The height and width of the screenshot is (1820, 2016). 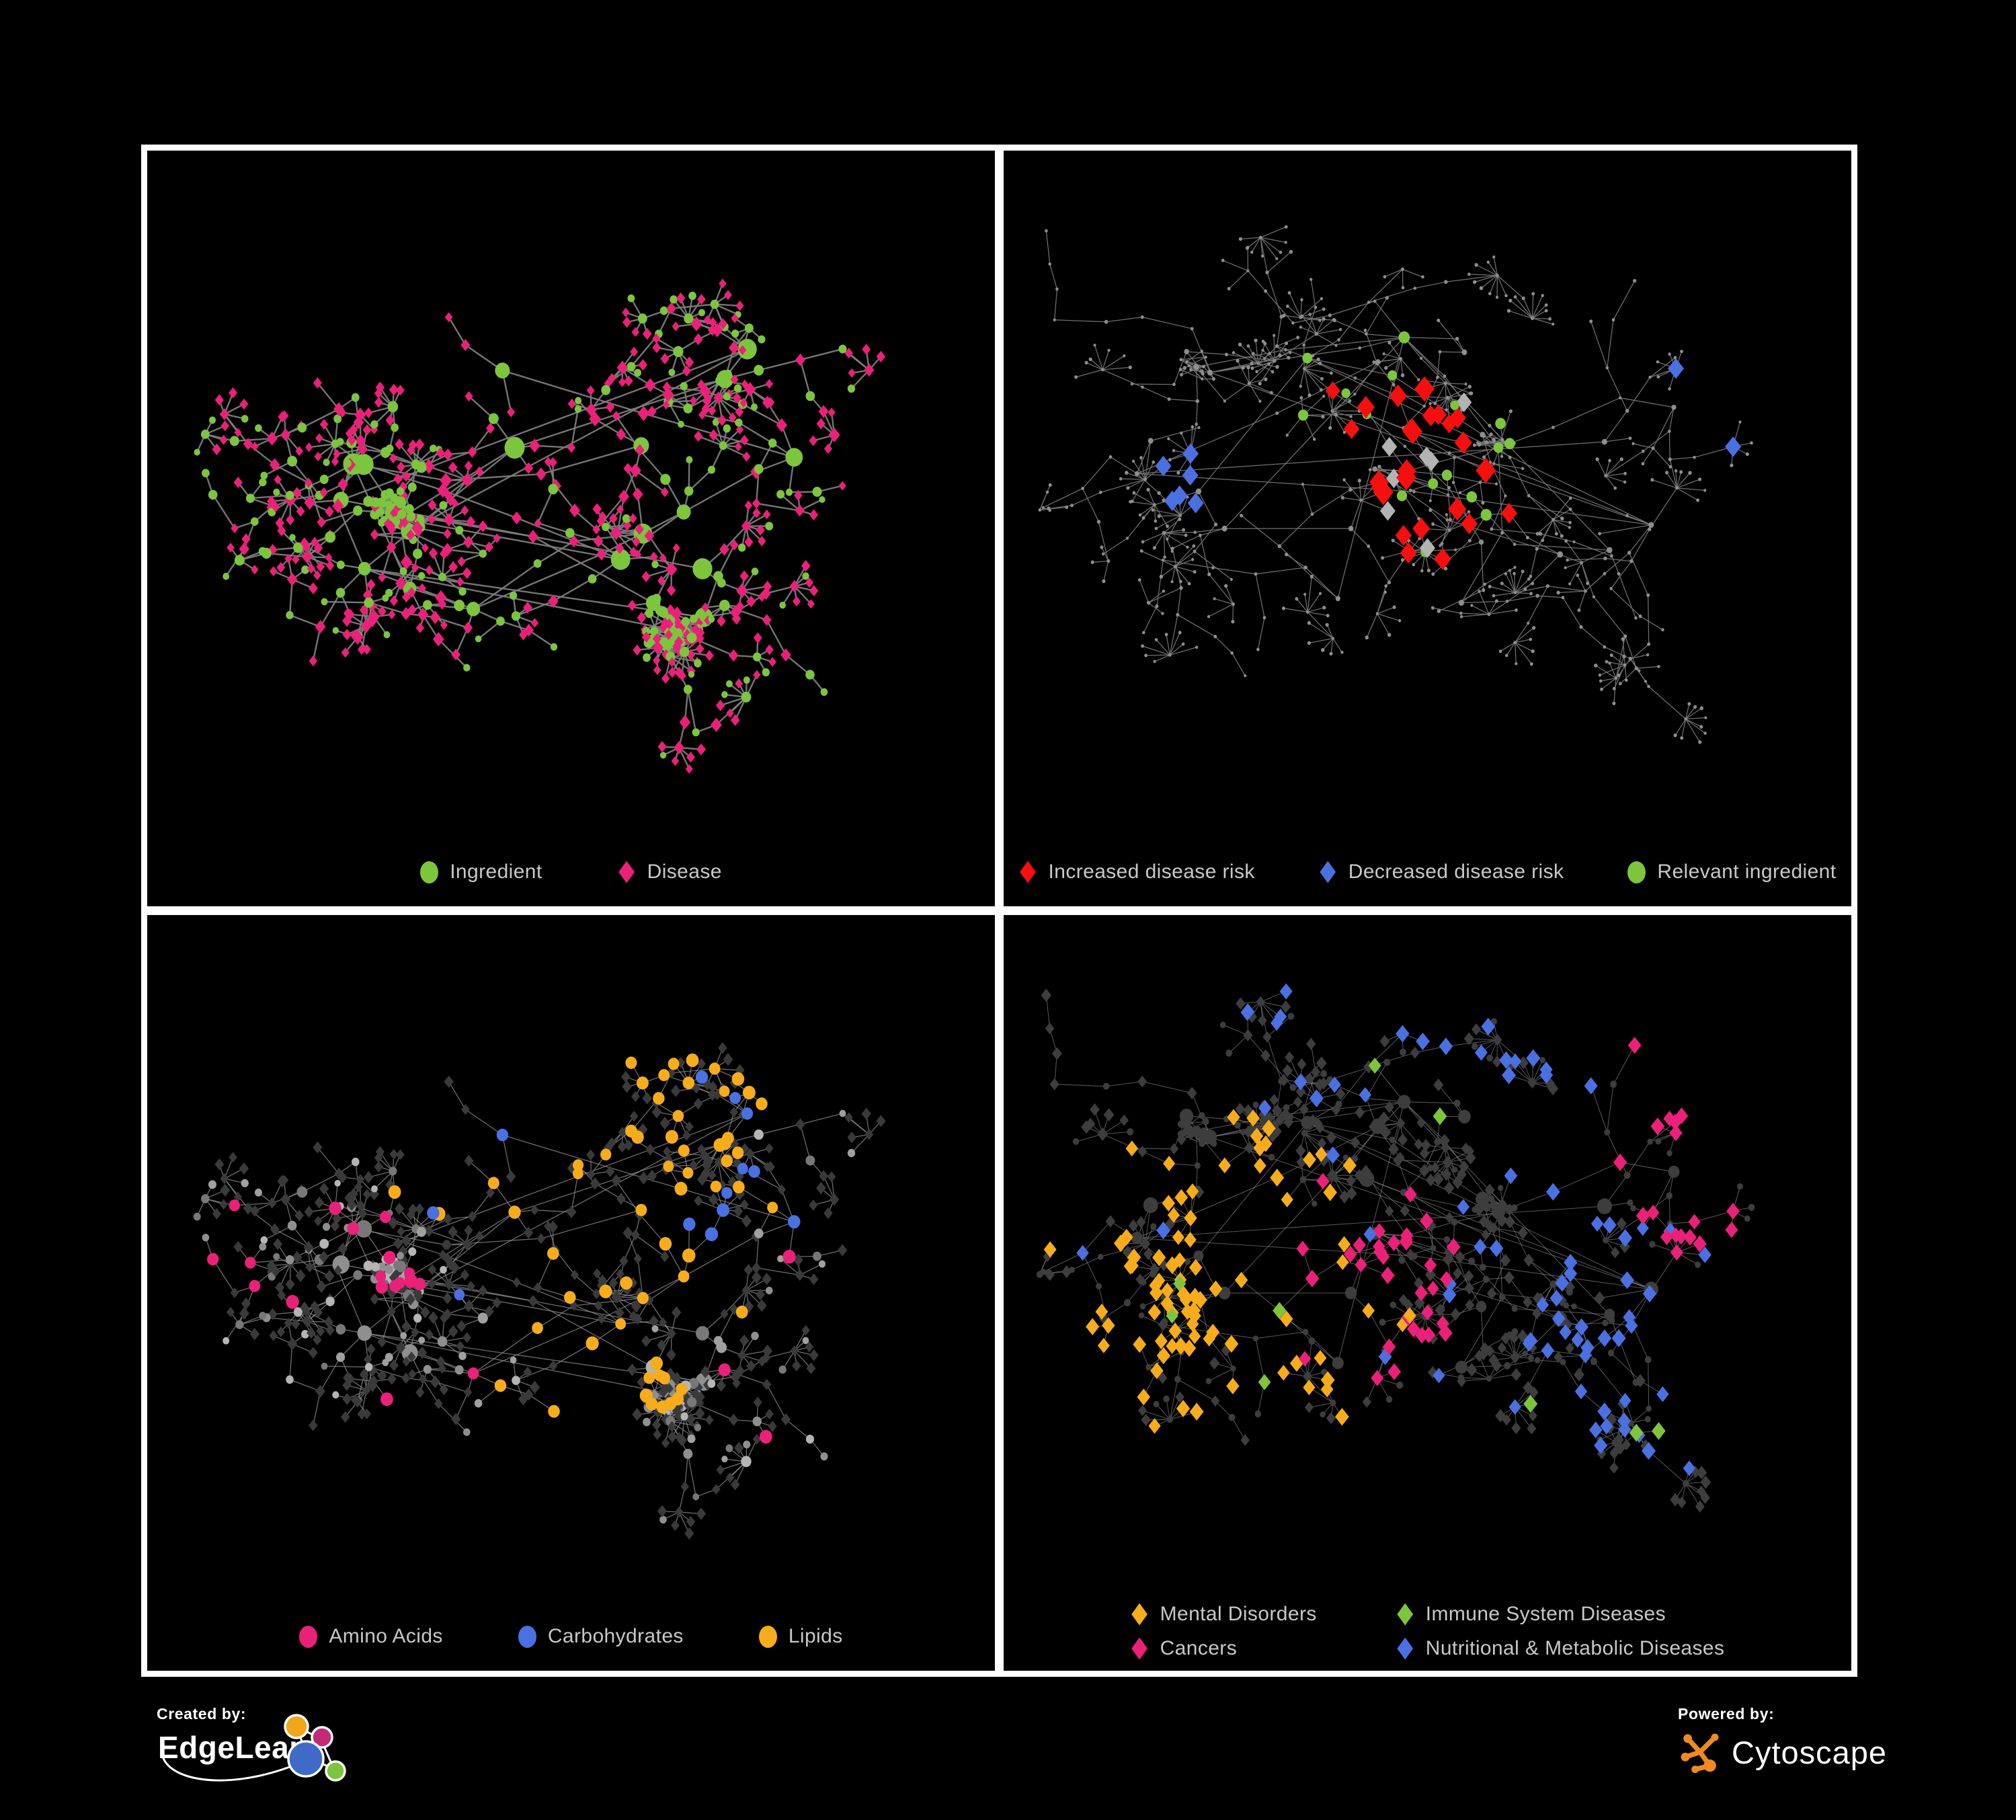 I want to click on legend-item: Ingredient, so click(x=481, y=872).